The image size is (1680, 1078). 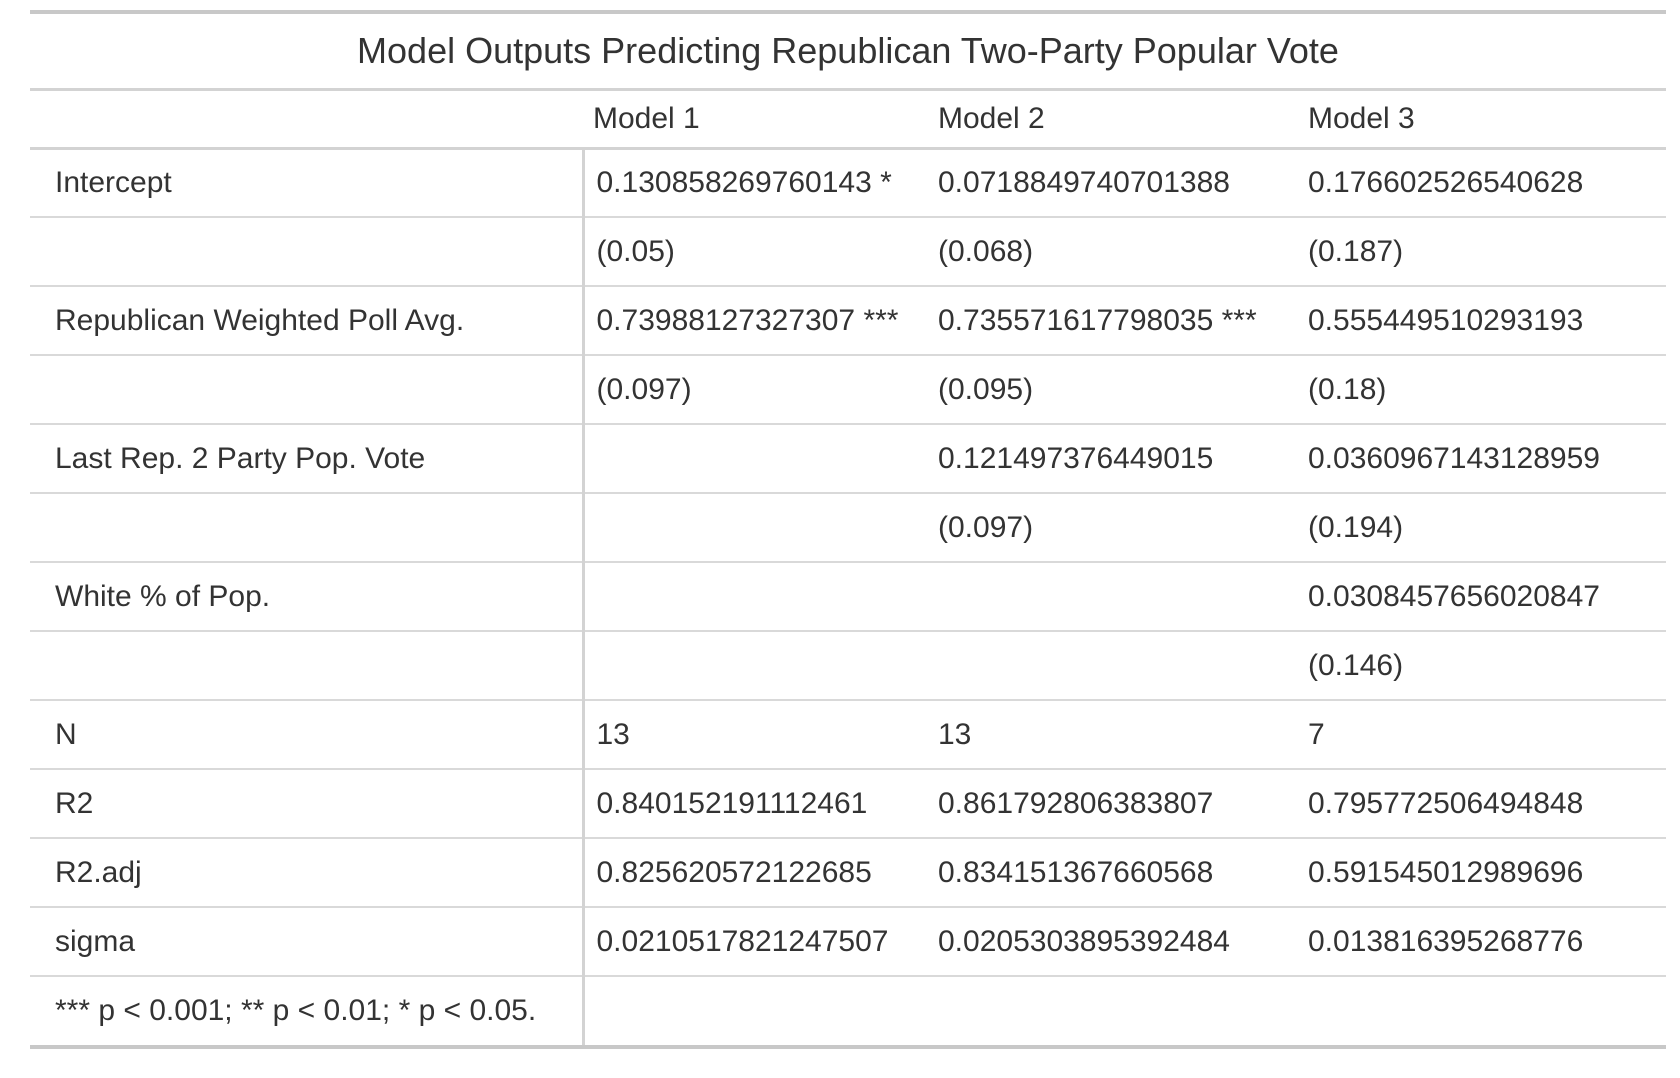 I want to click on table-row: (0.097) (0.194), so click(x=848, y=528).